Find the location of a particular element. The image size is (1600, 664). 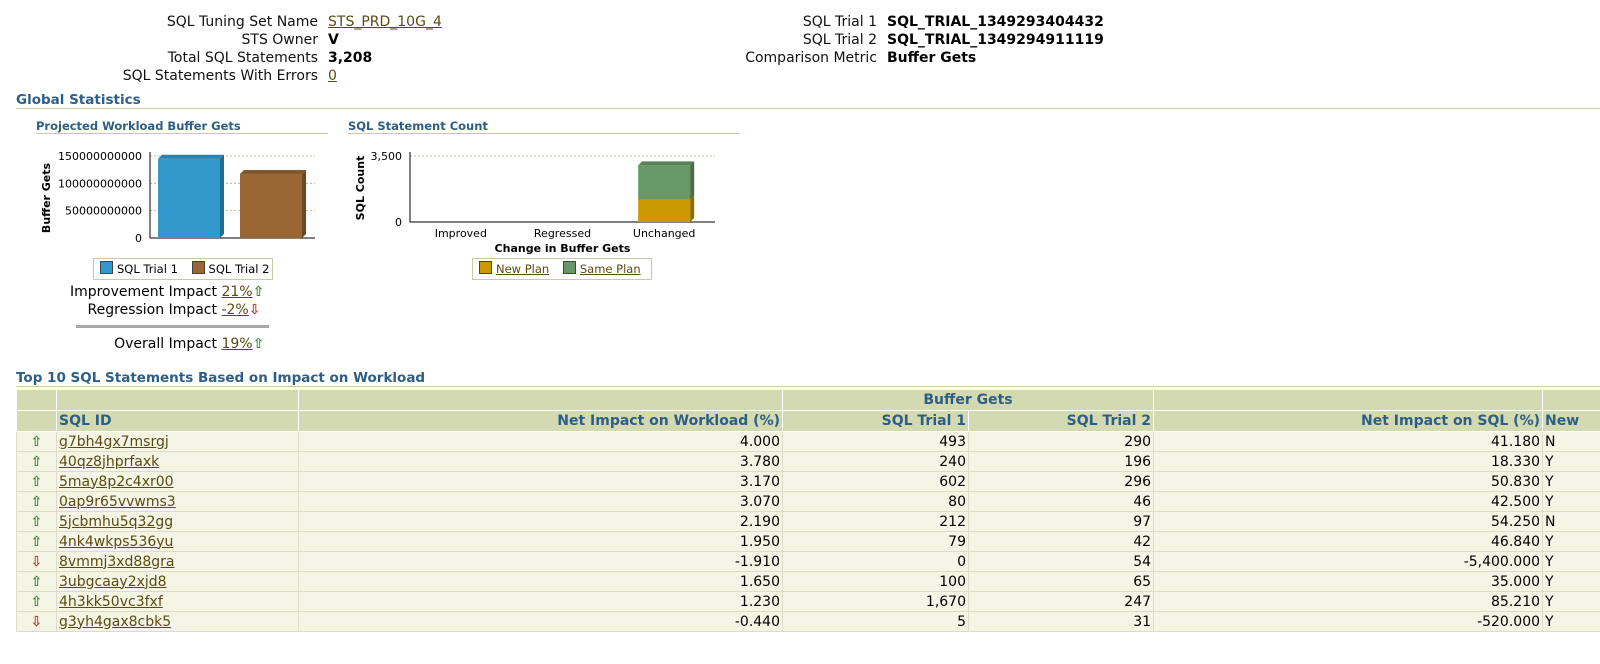

table-row: ⇧ 5jcbmhu5q32gg 2.190 212 97 54.250 N is located at coordinates (808, 521).